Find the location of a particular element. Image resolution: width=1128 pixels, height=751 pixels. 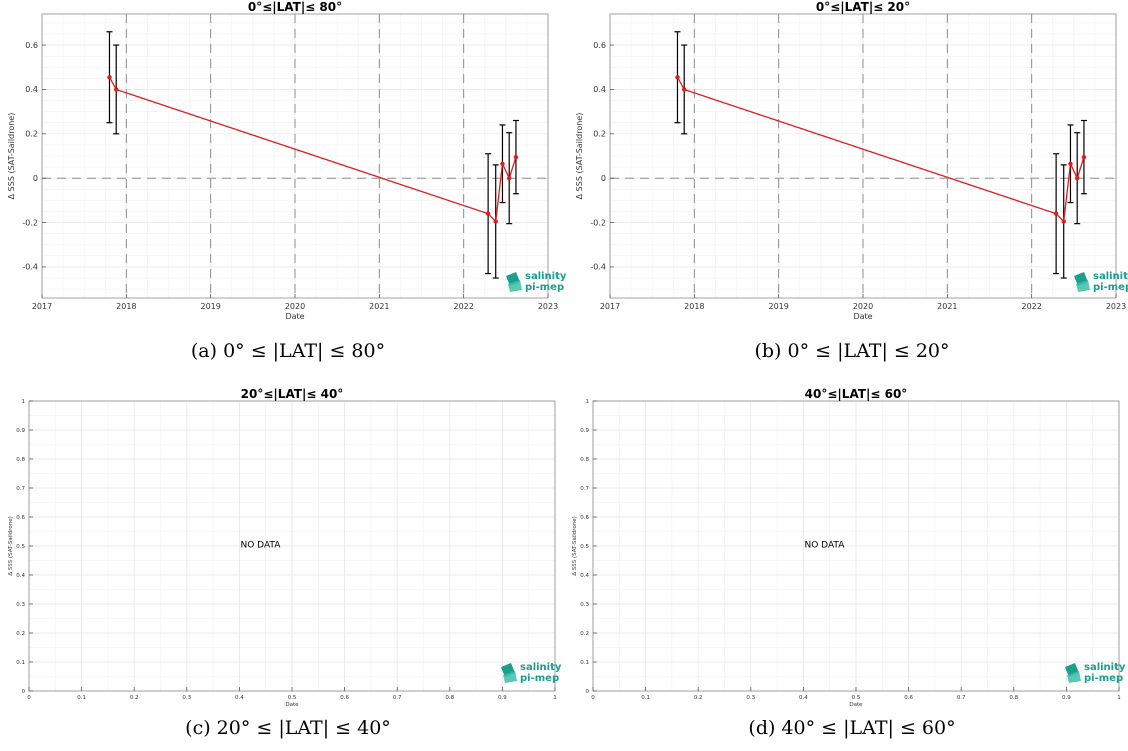

y-tick-label: -0.2 is located at coordinates (30, 222).